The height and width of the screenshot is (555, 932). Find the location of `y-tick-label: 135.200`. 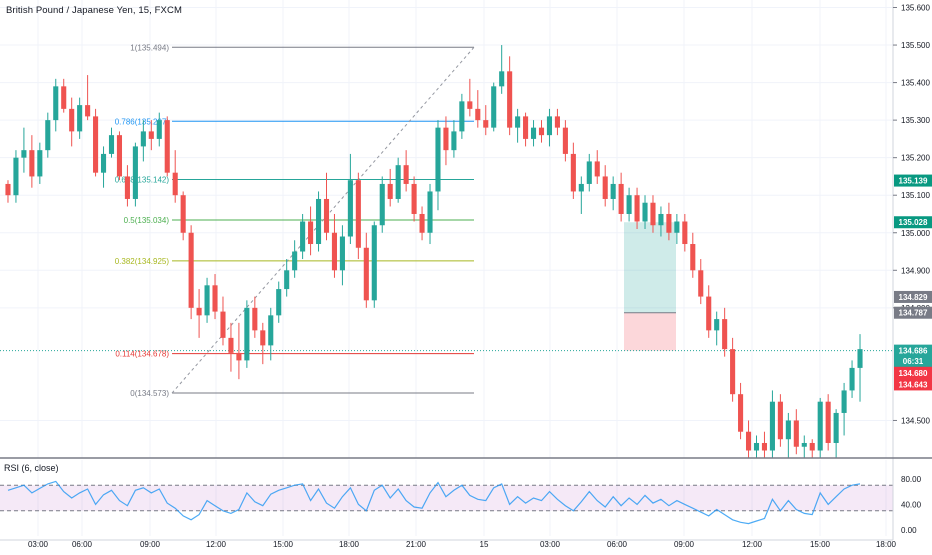

y-tick-label: 135.200 is located at coordinates (915, 158).